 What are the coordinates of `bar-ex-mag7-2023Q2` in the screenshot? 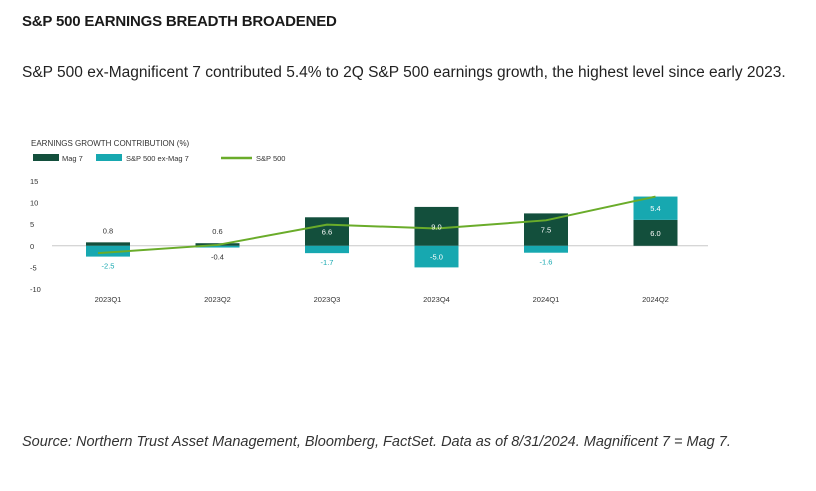 It's located at (217, 246).